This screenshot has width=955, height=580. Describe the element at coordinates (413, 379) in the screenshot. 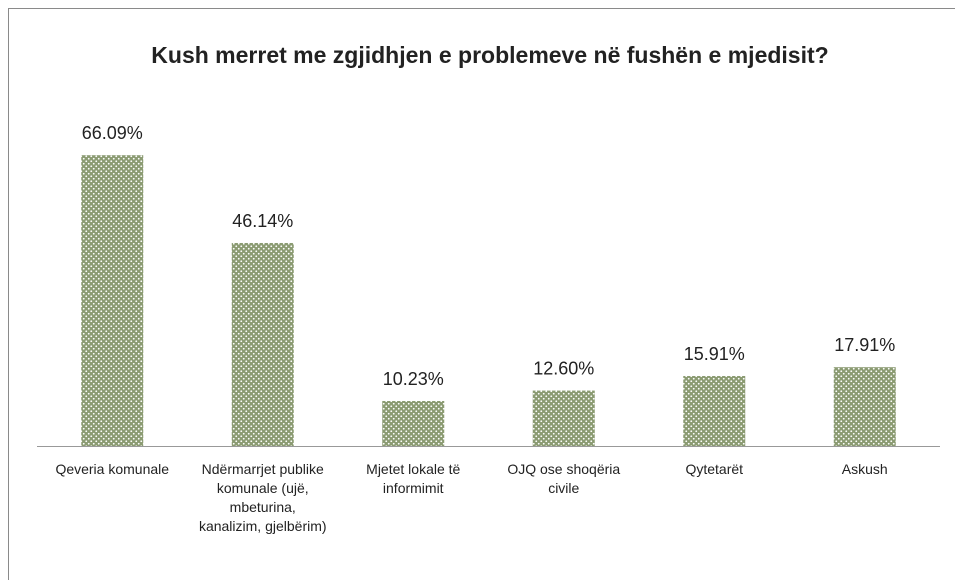

I see `data-label: 10.23%` at that location.